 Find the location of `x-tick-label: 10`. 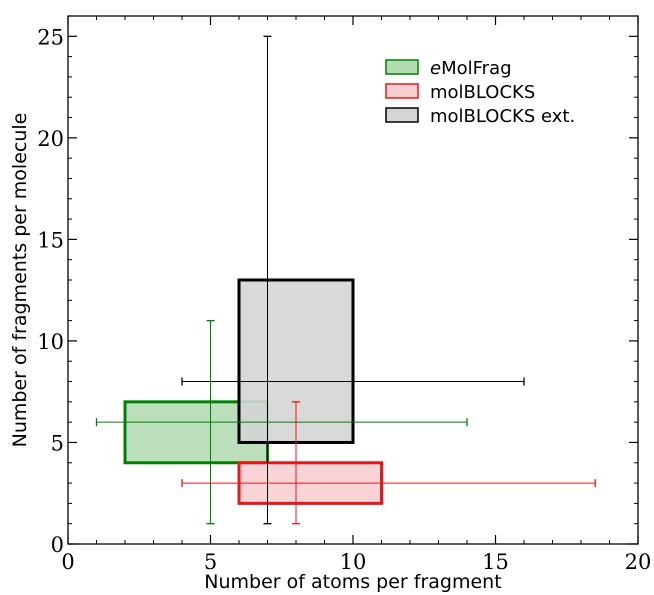

x-tick-label: 10 is located at coordinates (353, 562).